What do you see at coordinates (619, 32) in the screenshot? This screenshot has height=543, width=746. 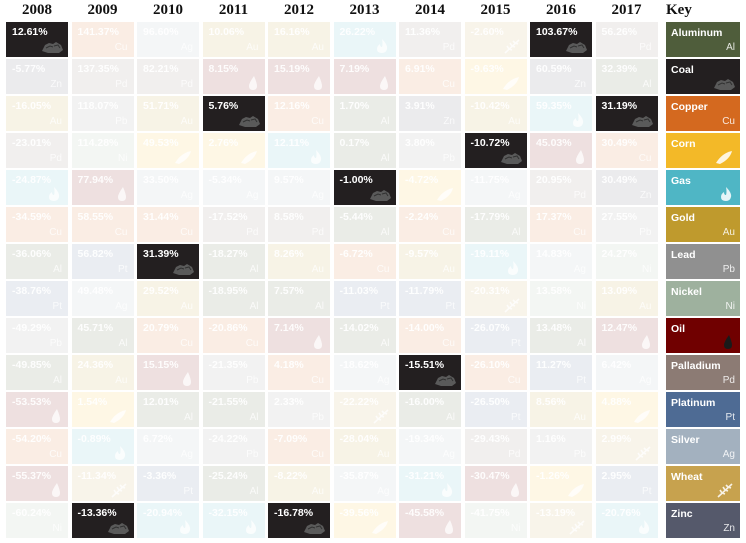 I see `cell-value: 56.26%` at bounding box center [619, 32].